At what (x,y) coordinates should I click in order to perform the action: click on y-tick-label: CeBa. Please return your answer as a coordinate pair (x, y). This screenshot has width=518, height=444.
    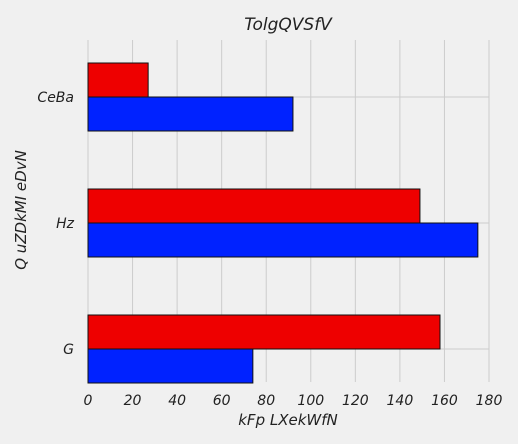
    Looking at the image, I should click on (55, 98).